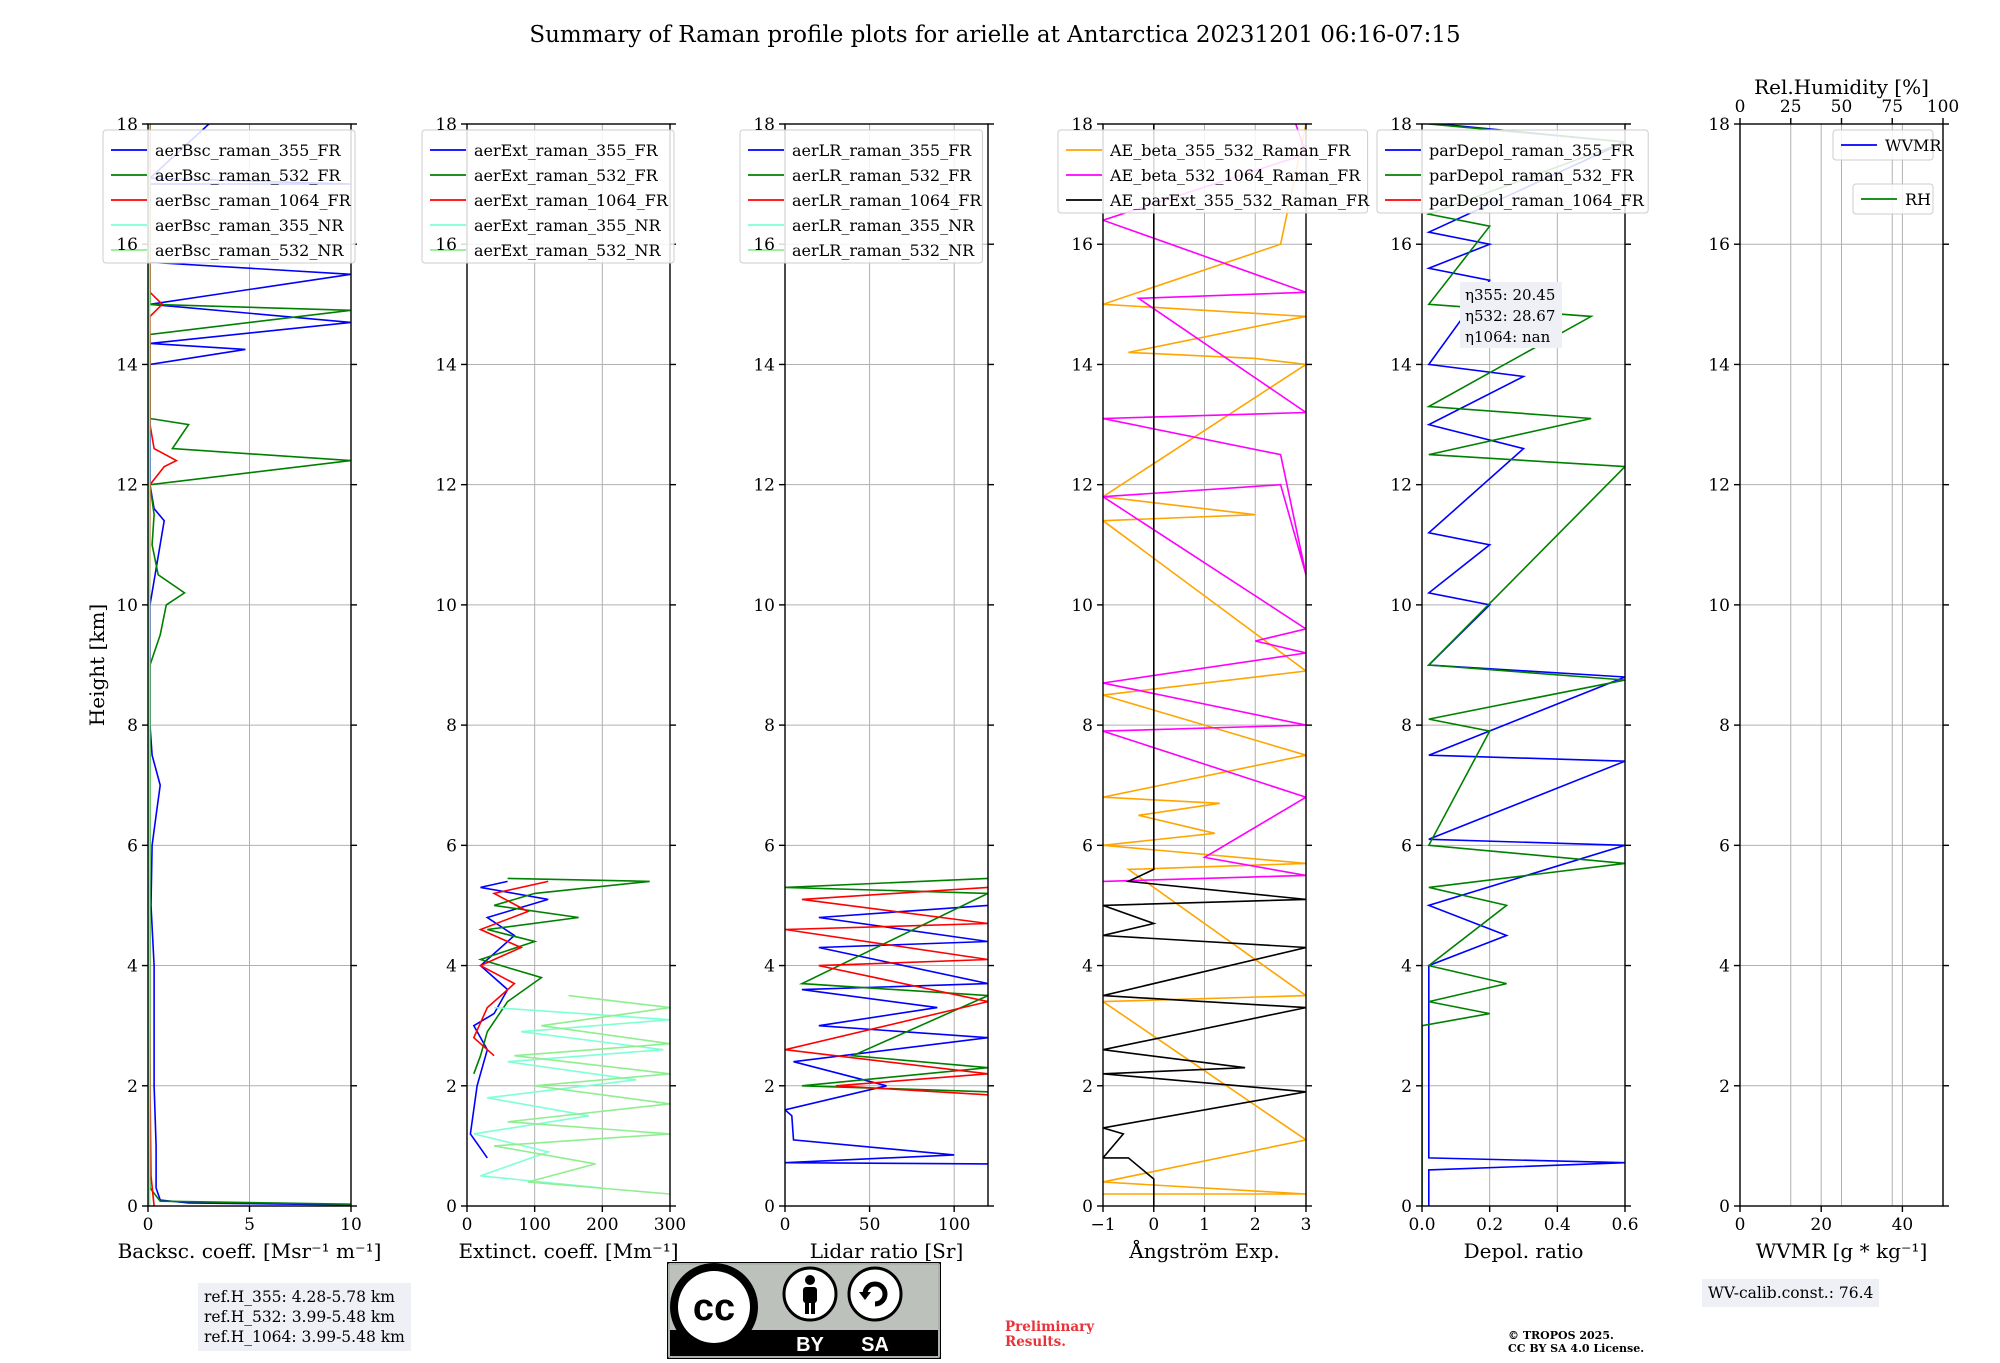 Image resolution: width=2000 pixels, height=1363 pixels. I want to click on x-tick-label: 2, so click(1255, 1225).